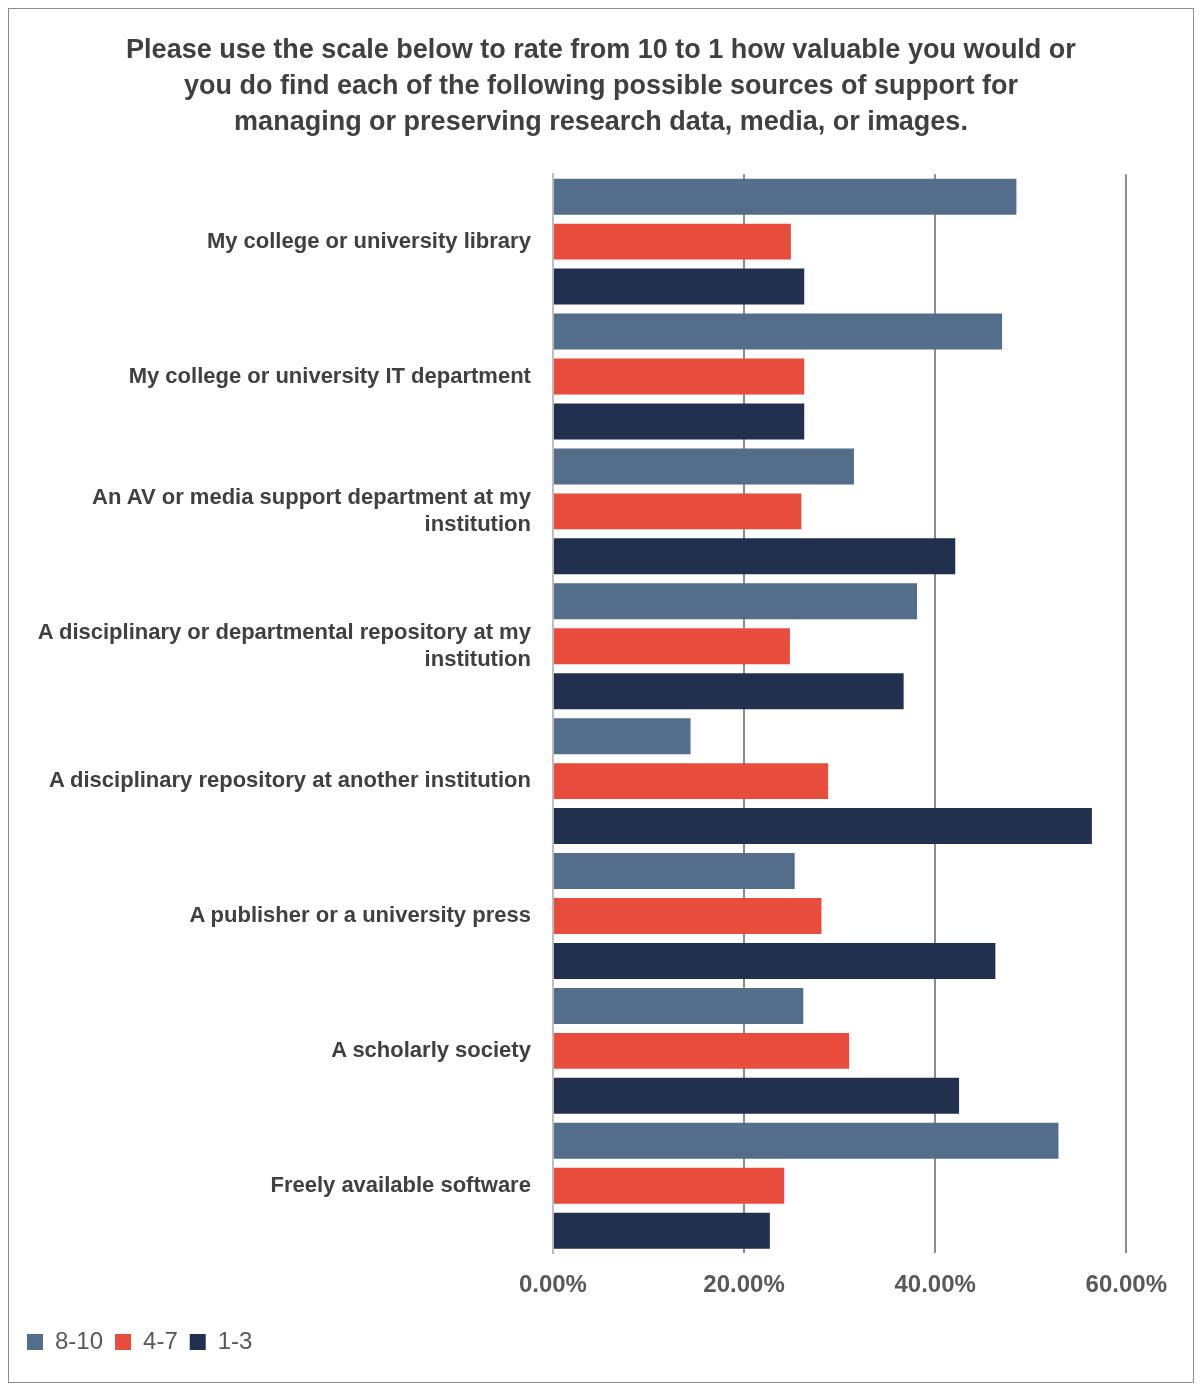 This screenshot has width=1204, height=1393. I want to click on x-tick-label: 40.00%, so click(935, 1284).